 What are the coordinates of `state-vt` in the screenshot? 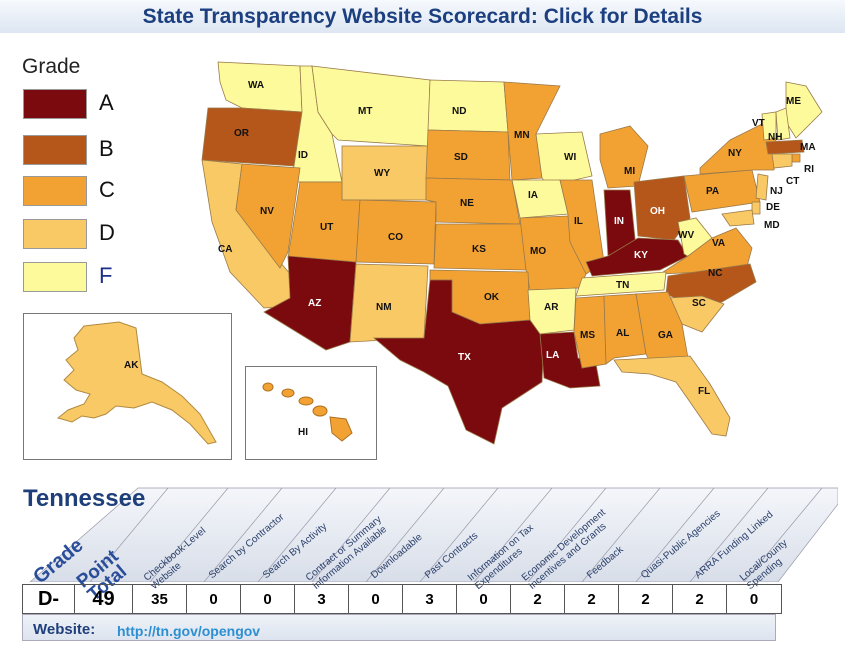 It's located at (769, 126).